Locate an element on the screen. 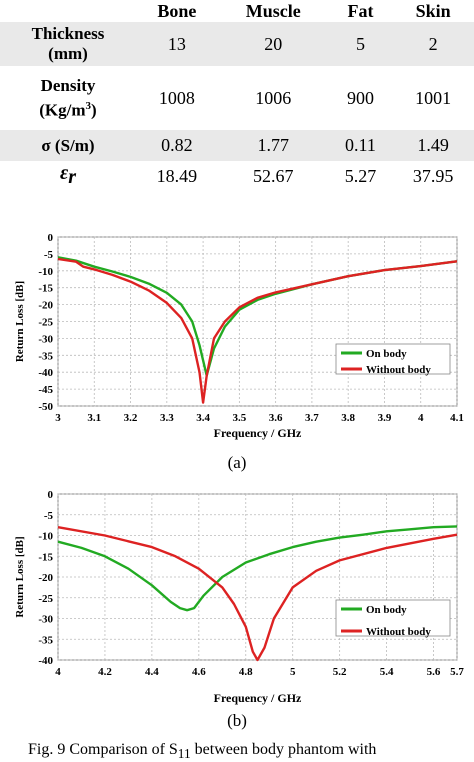 The width and height of the screenshot is (474, 762). x-tick-label: 4.1 is located at coordinates (457, 418).